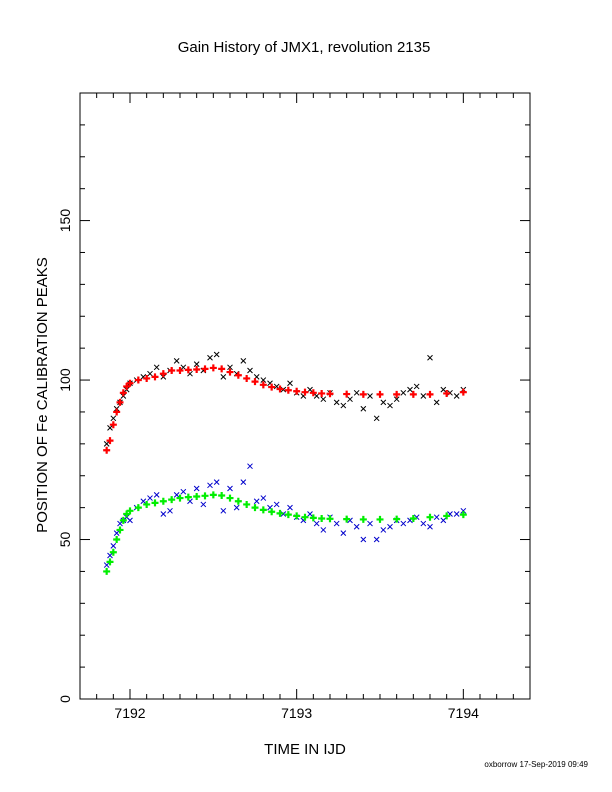 This screenshot has width=612, height=792. Describe the element at coordinates (65, 699) in the screenshot. I see `y-tick-label: 0` at that location.